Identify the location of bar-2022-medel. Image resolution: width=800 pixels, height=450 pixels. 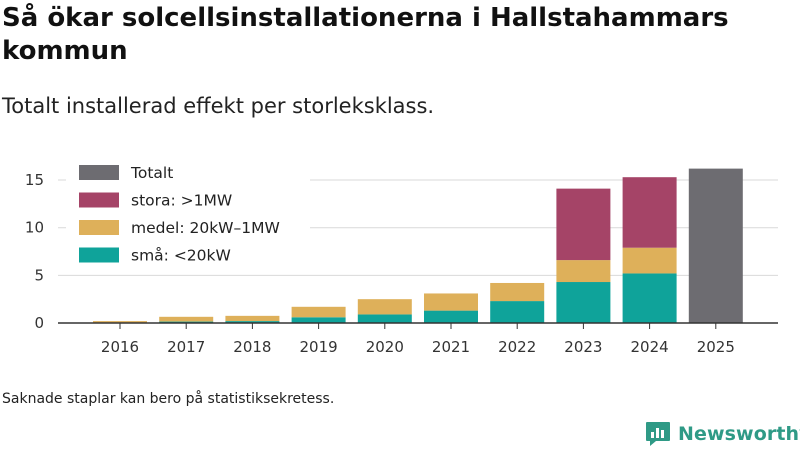
(517, 292).